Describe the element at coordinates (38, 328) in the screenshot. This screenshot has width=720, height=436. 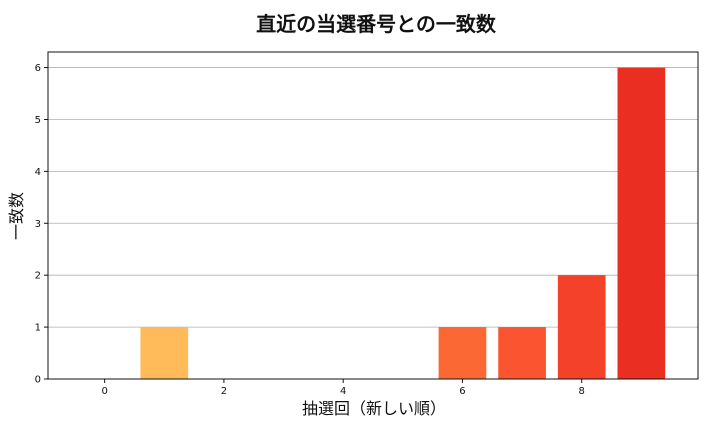
I see `y-tick-label-1: 1` at that location.